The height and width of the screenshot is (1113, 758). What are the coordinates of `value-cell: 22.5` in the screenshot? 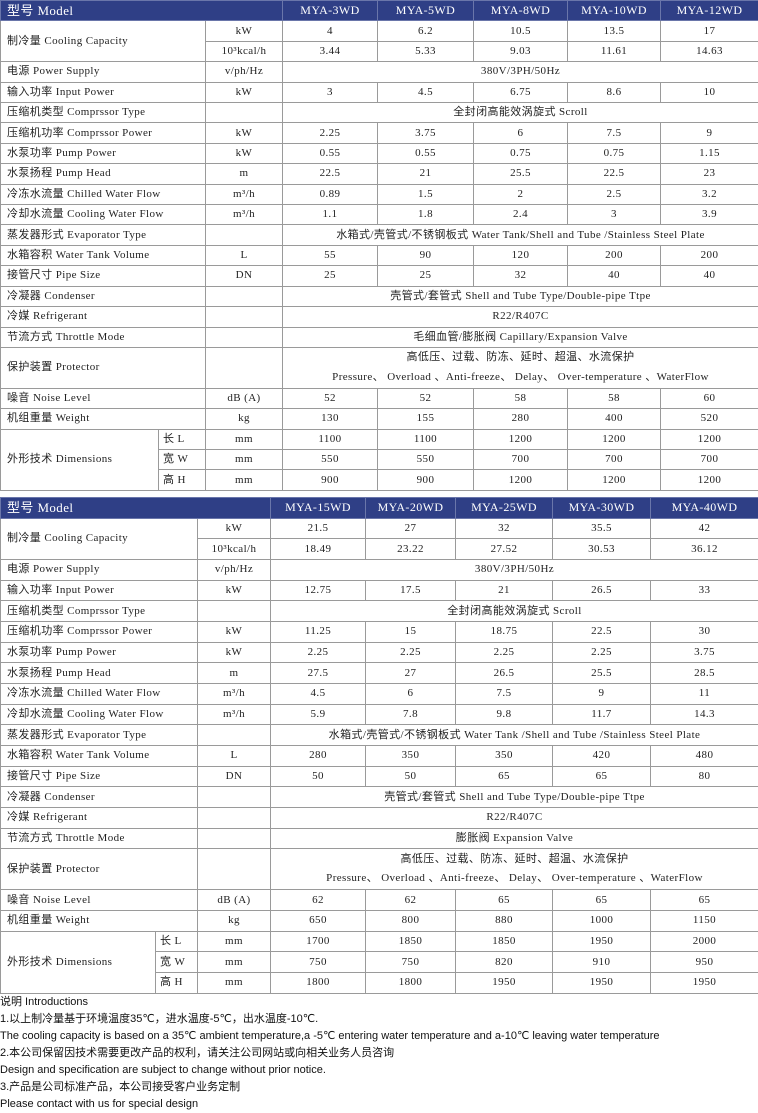 It's located at (330, 174).